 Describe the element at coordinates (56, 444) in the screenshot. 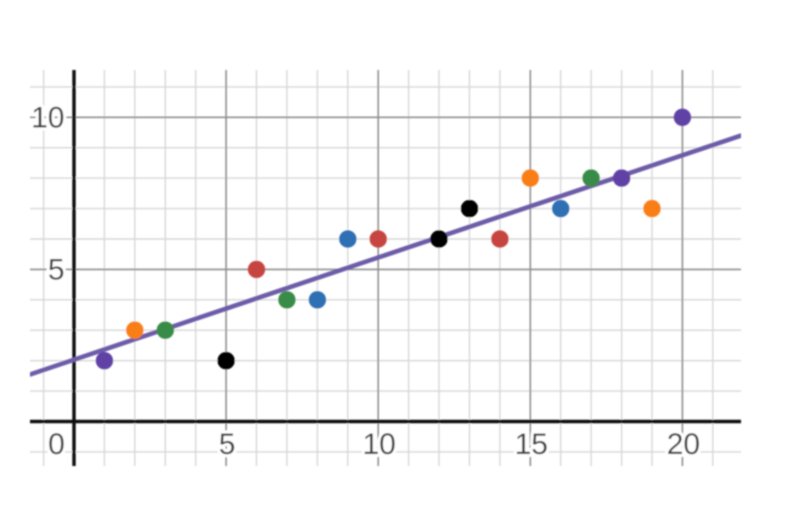

I see `svg-text: 0` at that location.